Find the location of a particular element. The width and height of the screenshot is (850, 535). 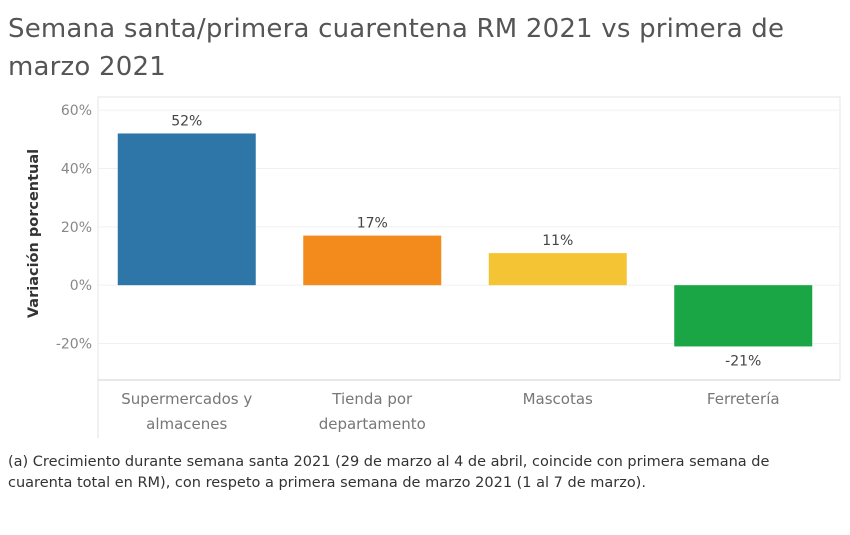

y-axis-label: Variación porcentual is located at coordinates (34, 233).